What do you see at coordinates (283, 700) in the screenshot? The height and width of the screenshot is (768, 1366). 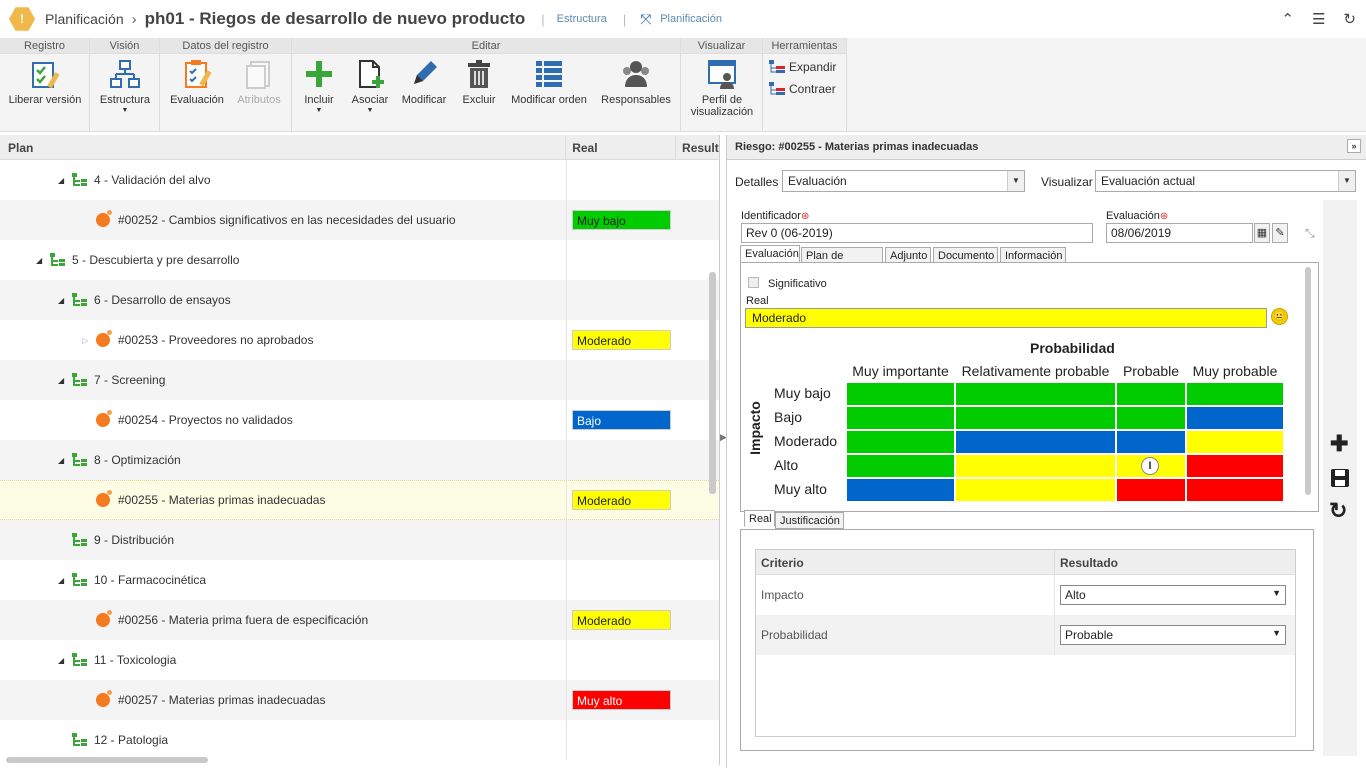 I see `plan-cell: #00257 - Materias primas inadecuadas` at bounding box center [283, 700].